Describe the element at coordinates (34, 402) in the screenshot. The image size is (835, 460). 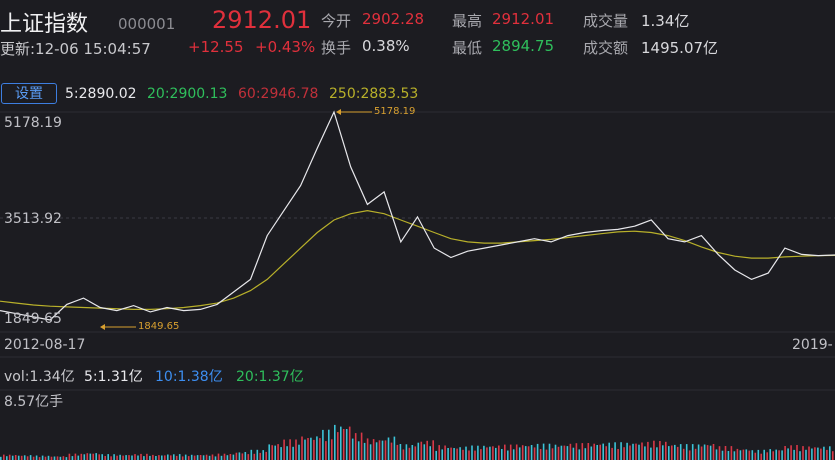
I see `volume-max-label: 8.57亿手` at that location.